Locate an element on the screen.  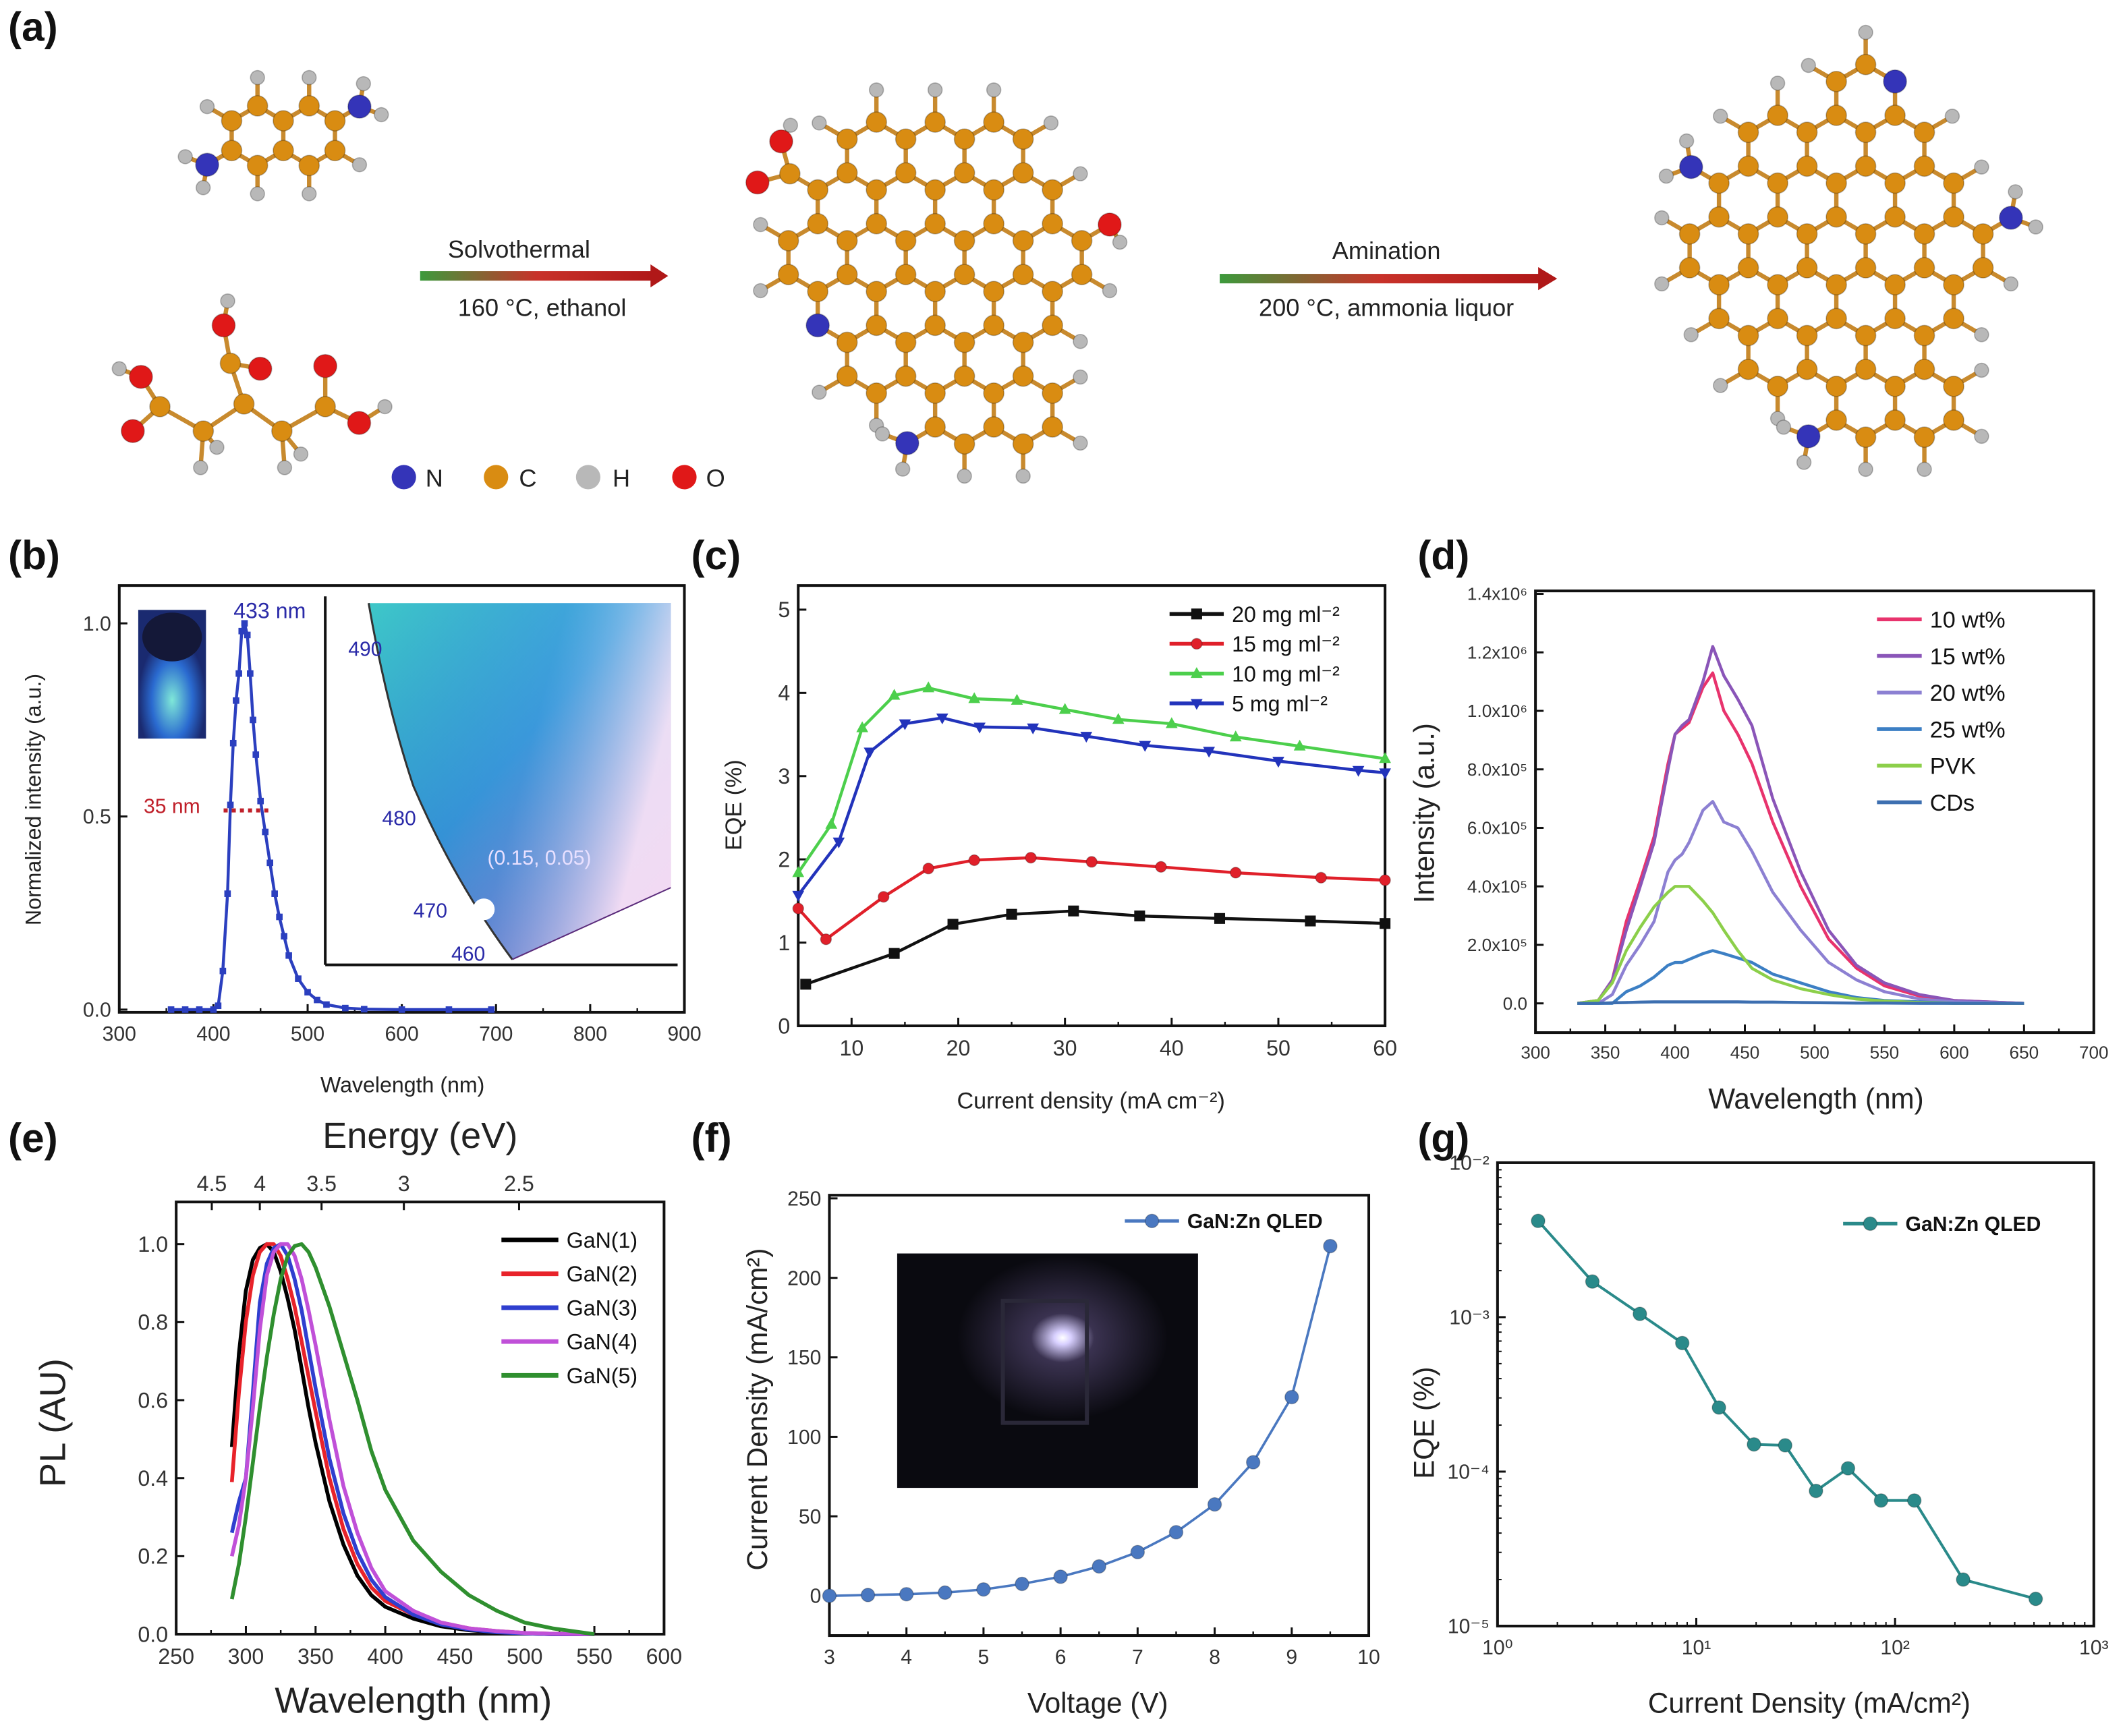
legend-label: 15 mg ml⁻² is located at coordinates (1286, 644).